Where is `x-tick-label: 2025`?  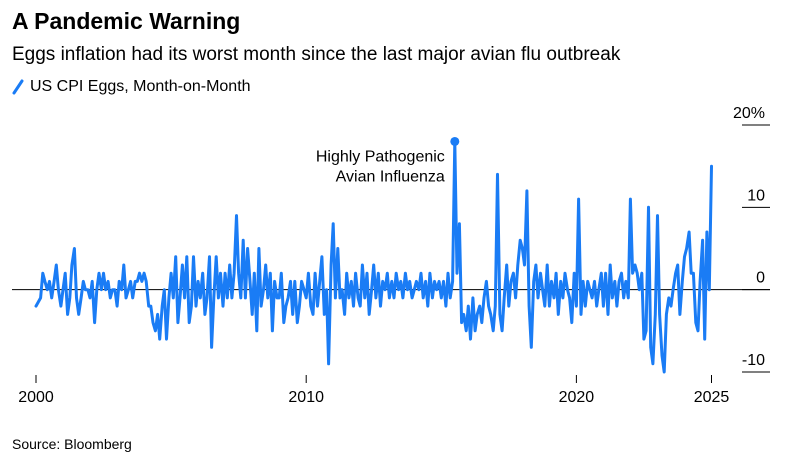 x-tick-label: 2025 is located at coordinates (712, 397).